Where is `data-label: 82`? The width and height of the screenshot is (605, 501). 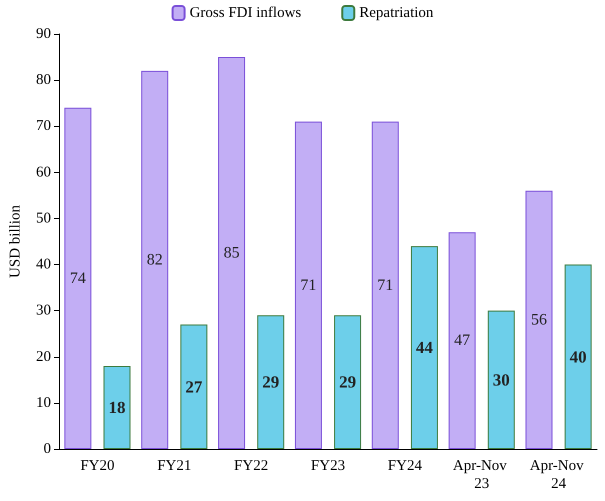 data-label: 82 is located at coordinates (154, 259).